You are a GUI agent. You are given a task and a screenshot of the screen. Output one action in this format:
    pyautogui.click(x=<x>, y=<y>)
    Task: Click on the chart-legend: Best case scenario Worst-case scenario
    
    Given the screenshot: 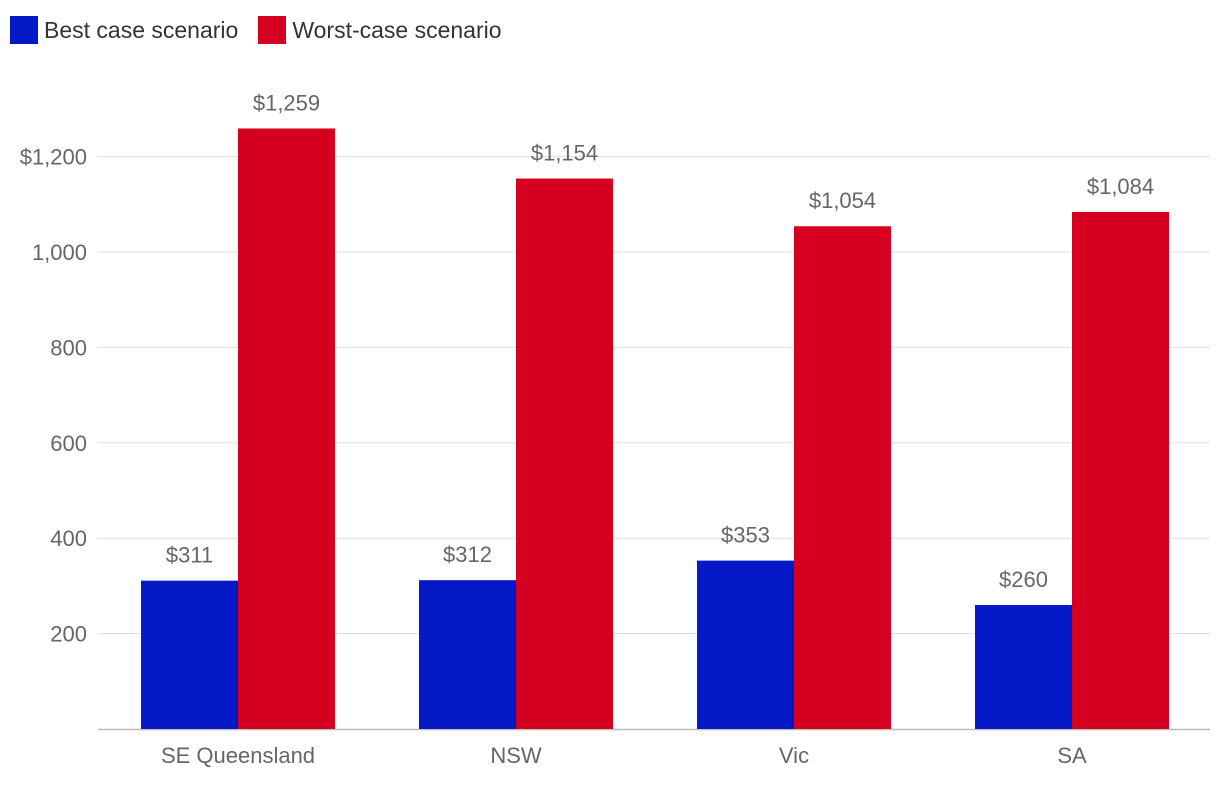 What is the action you would take?
    pyautogui.click(x=266, y=30)
    